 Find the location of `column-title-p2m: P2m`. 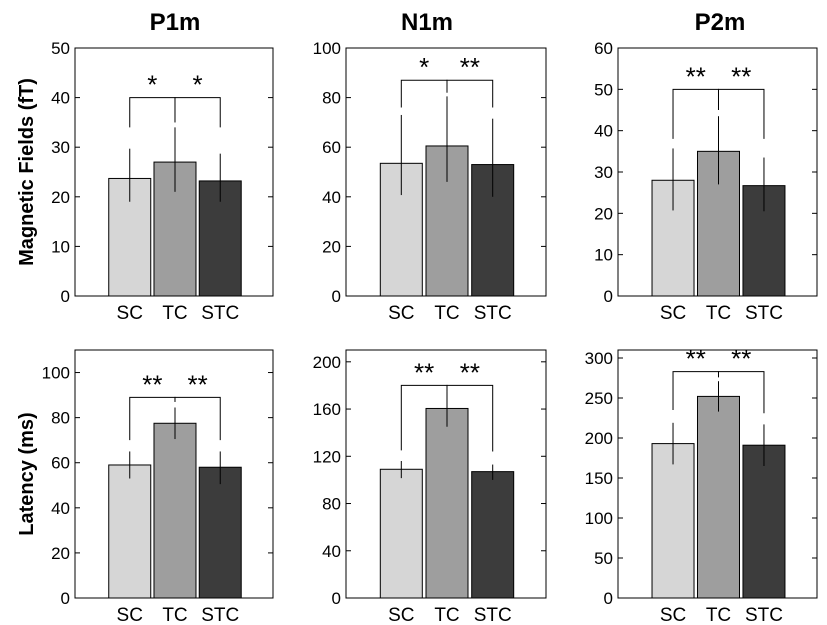

column-title-p2m: P2m is located at coordinates (720, 22).